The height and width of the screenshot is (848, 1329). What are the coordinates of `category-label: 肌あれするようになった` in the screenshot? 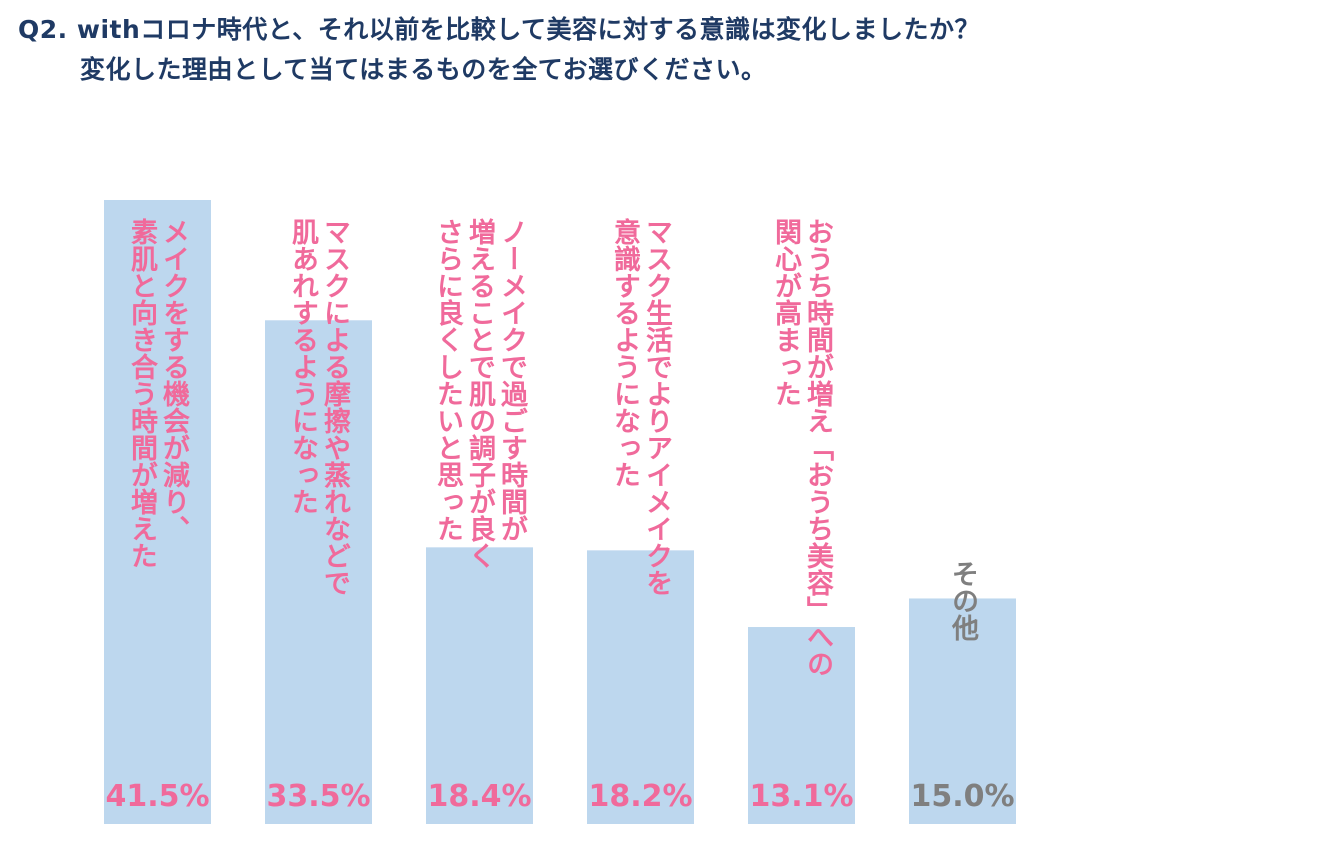 It's located at (303, 366).